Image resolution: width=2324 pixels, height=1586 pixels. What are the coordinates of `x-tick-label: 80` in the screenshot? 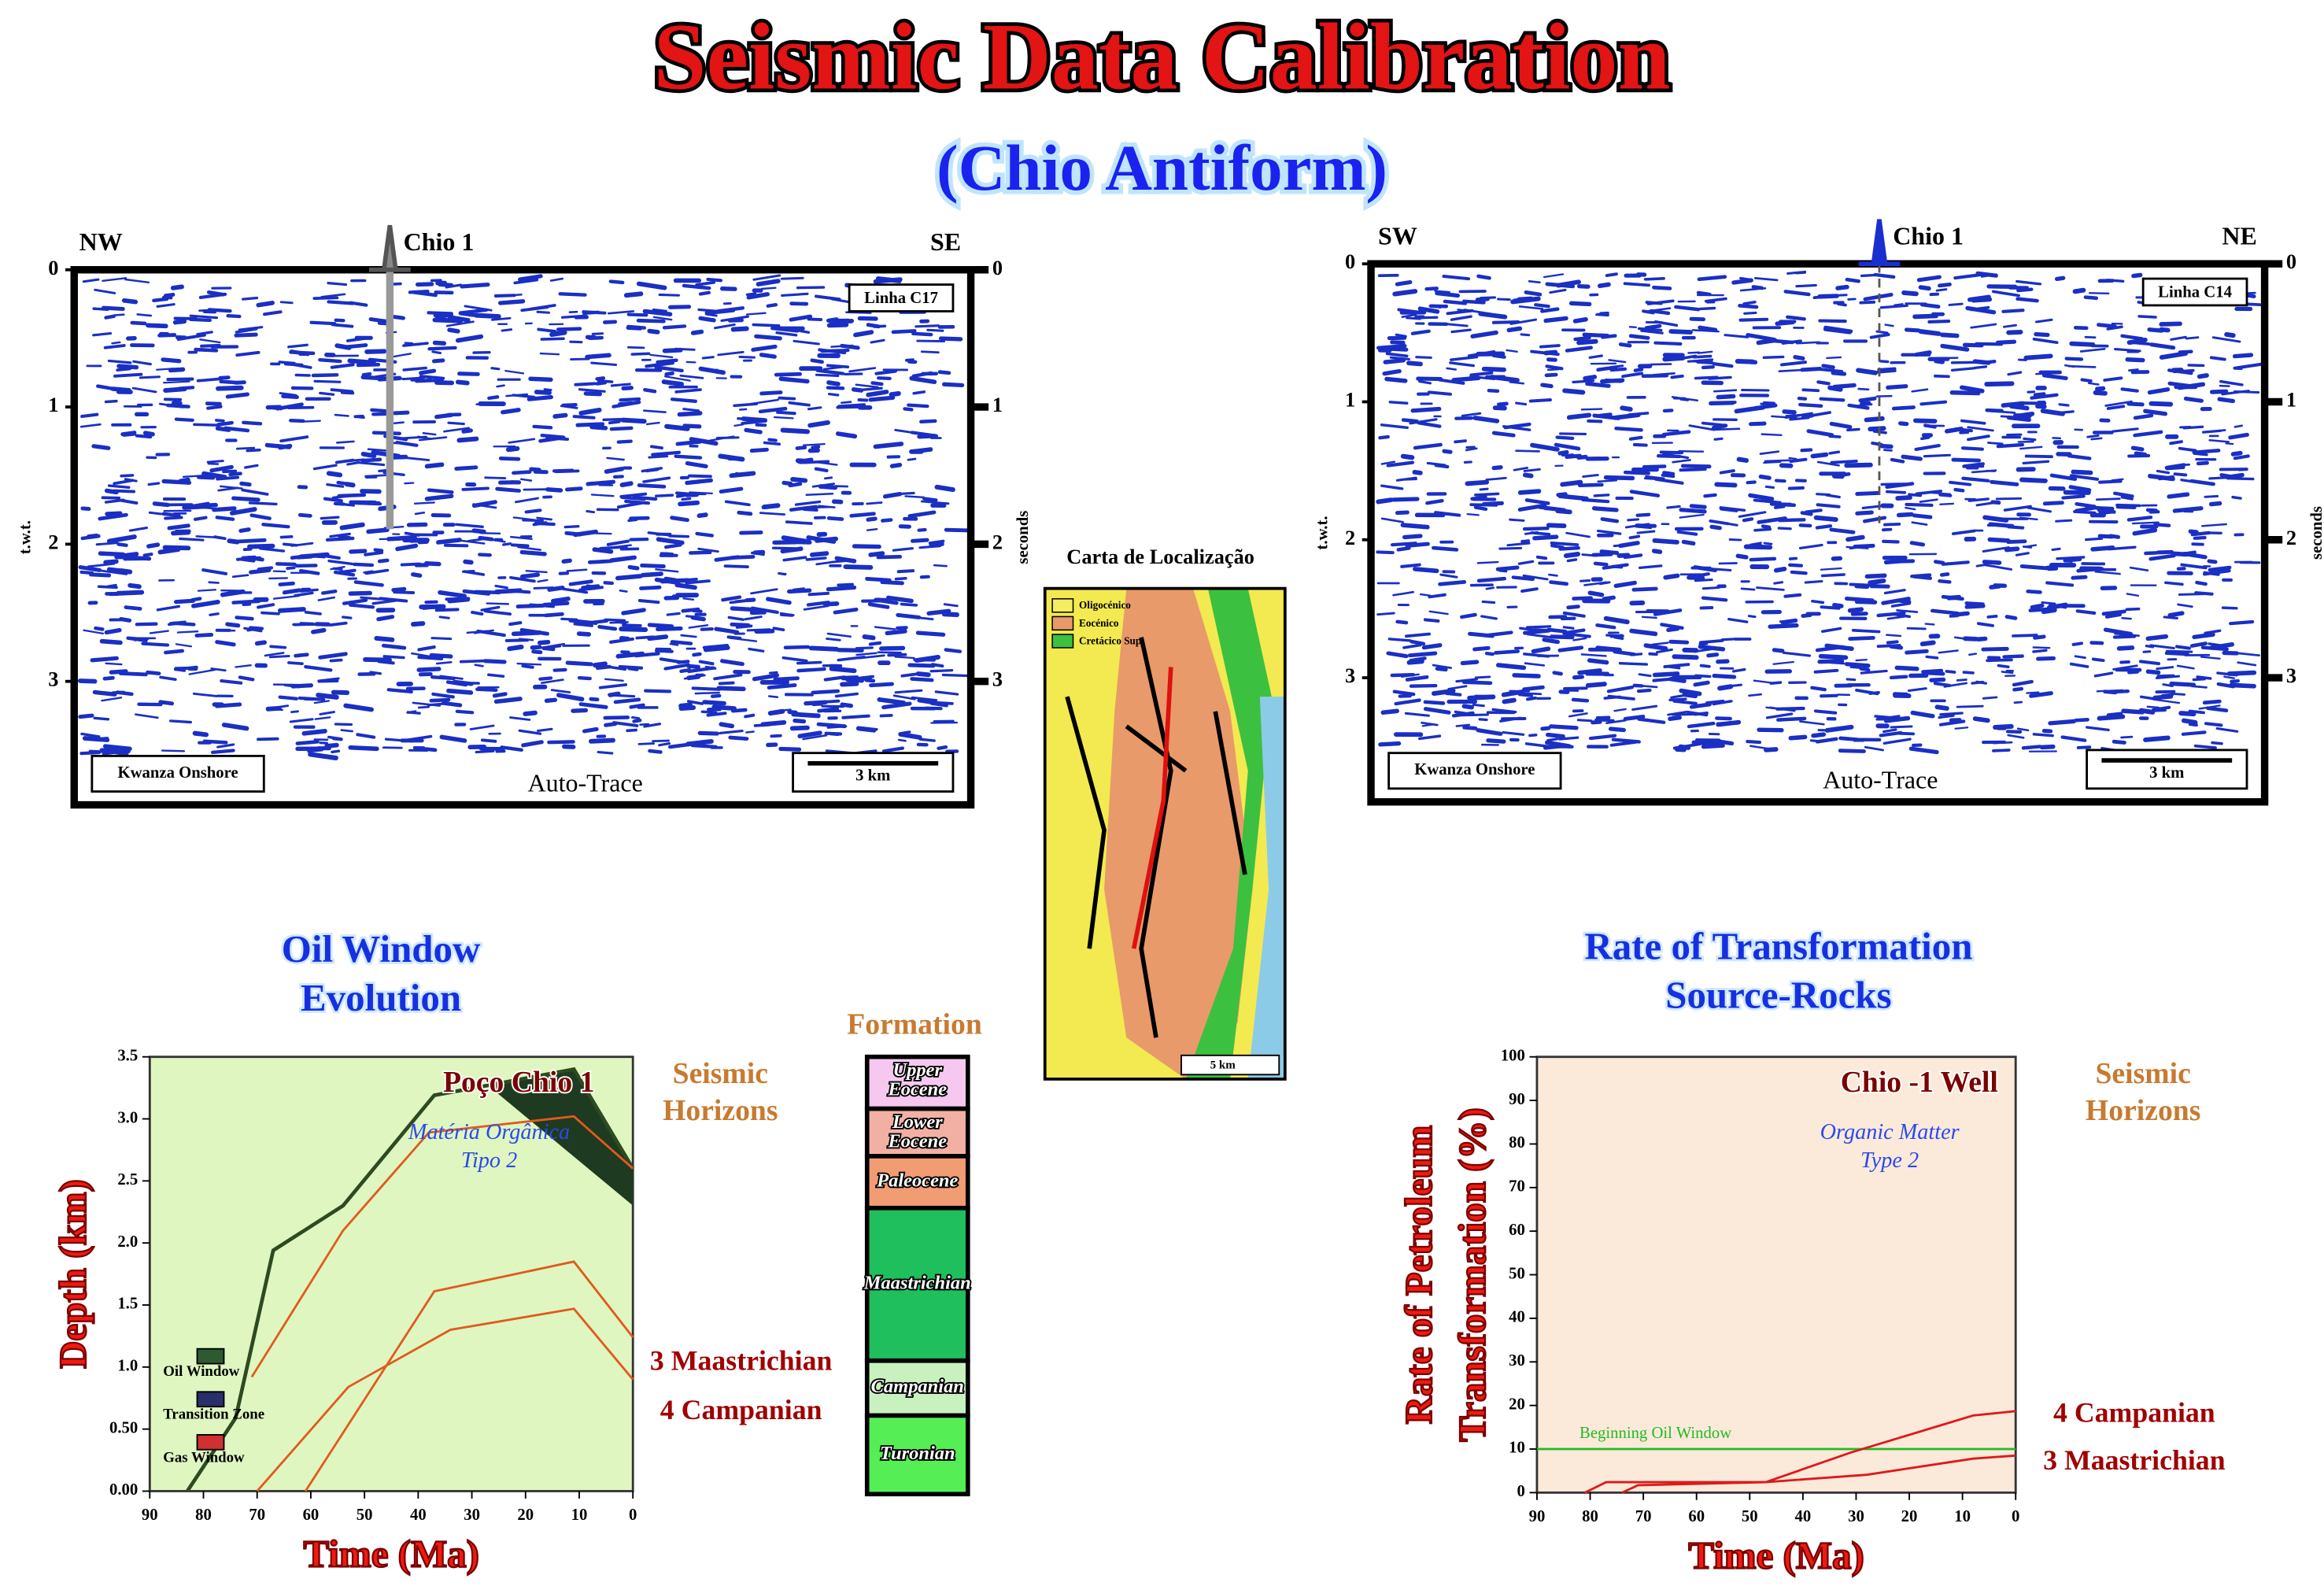 It's located at (1590, 1516).